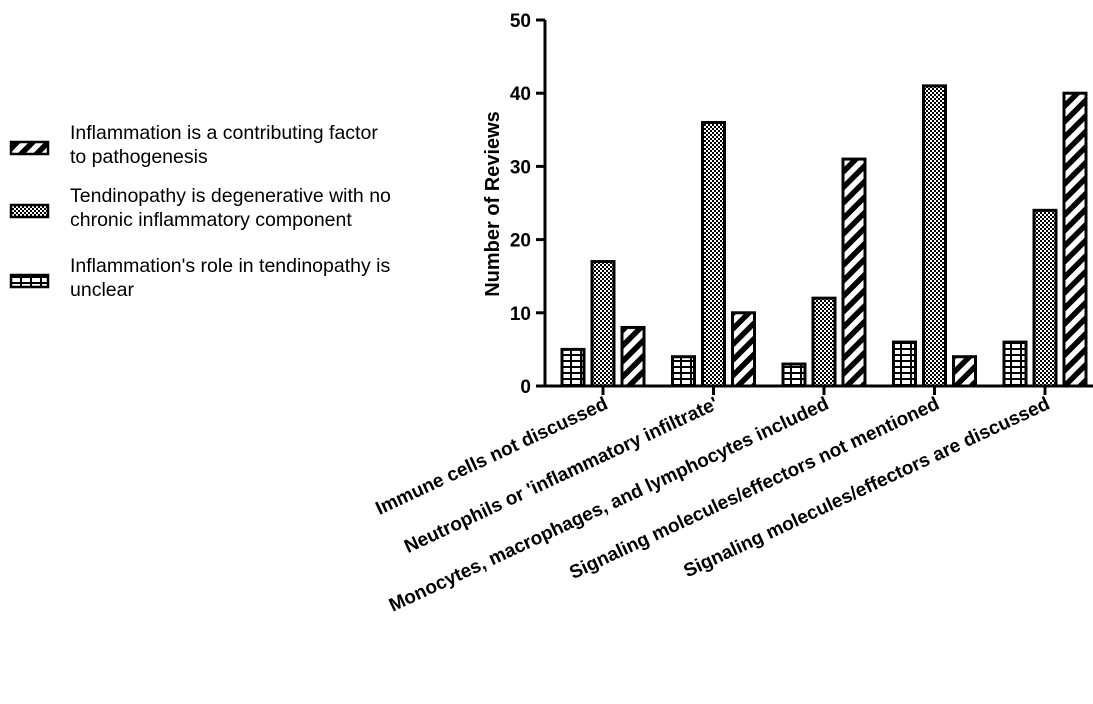  Describe the element at coordinates (520, 314) in the screenshot. I see `y-tick-label-10: 10` at that location.